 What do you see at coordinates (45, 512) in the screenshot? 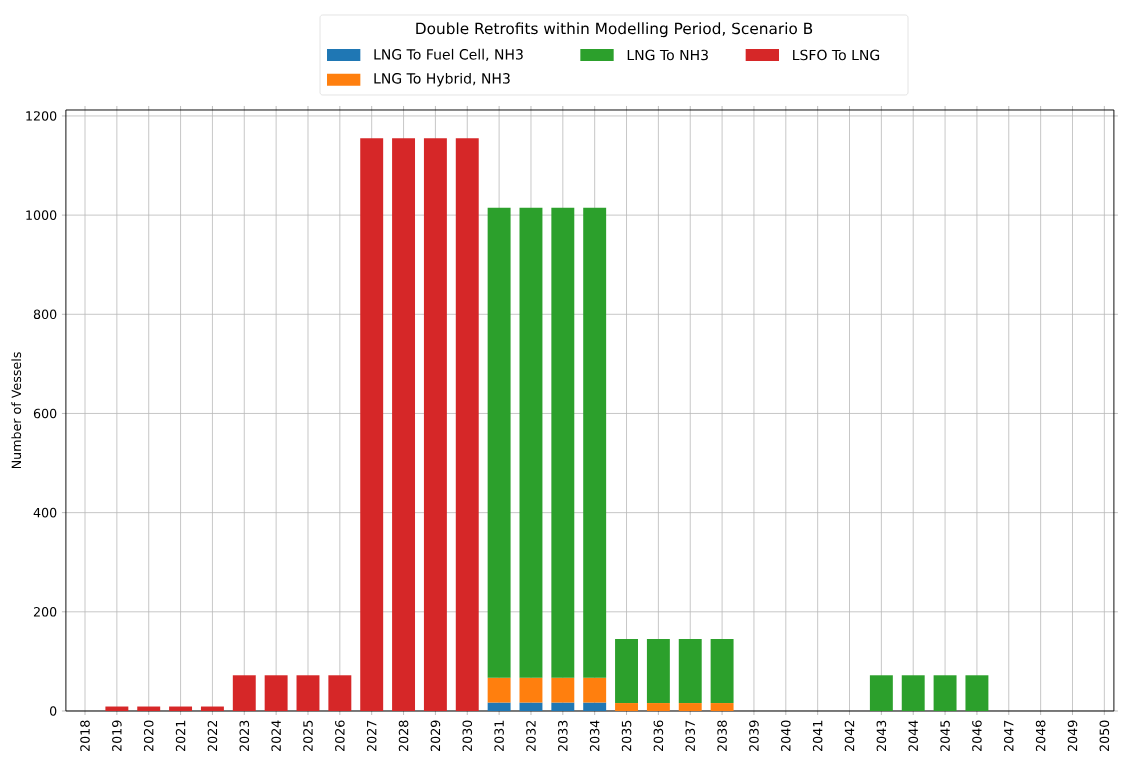
I see `y-tick-label: 400` at bounding box center [45, 512].